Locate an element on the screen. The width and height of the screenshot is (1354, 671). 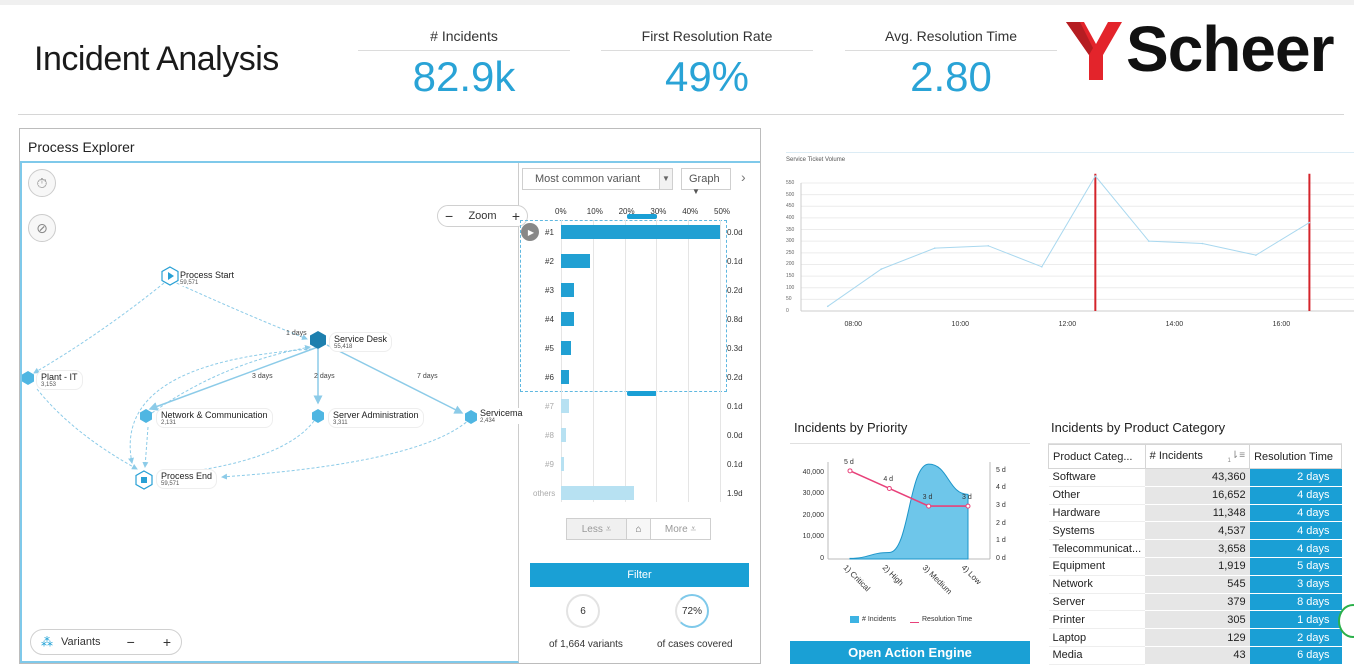
open-action-engine-button: Open Action Engine is located at coordinates (910, 652).